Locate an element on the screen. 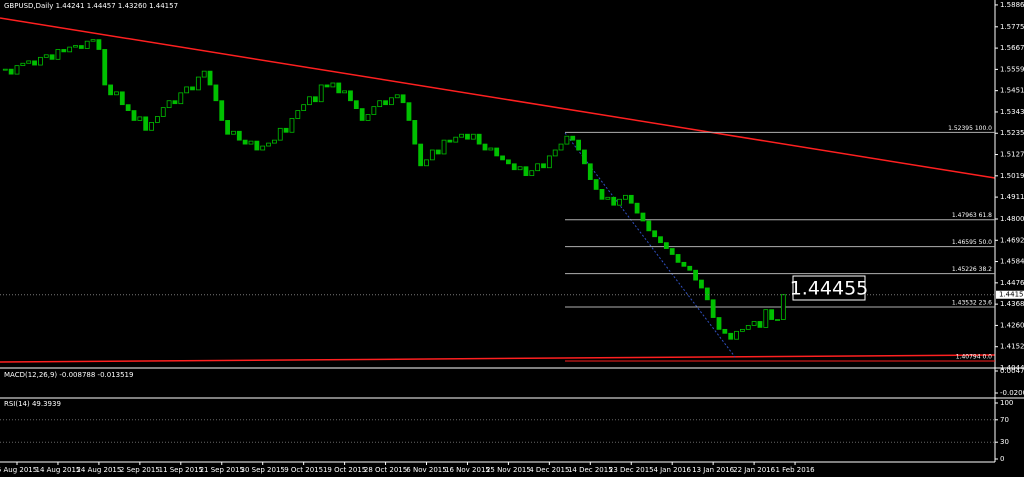 The width and height of the screenshot is (1024, 477). x-tick-label: 4 Jan 2016 is located at coordinates (672, 470).